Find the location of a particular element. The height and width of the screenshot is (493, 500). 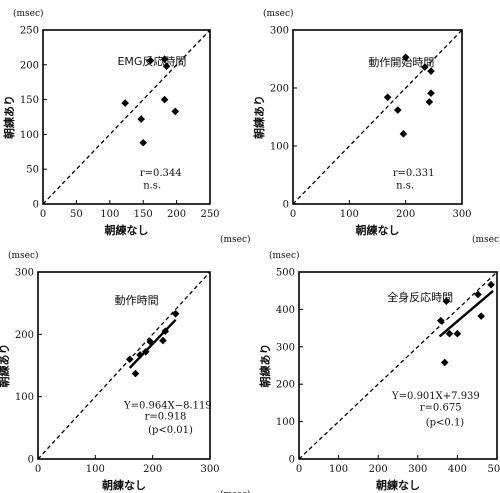

stat-annotation: r=0.918 is located at coordinates (166, 417).